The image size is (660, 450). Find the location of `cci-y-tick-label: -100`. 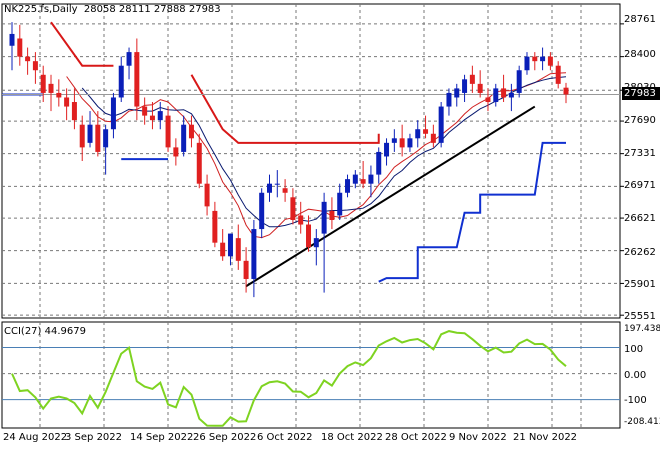

cci-y-tick-label: -100 is located at coordinates (635, 400).